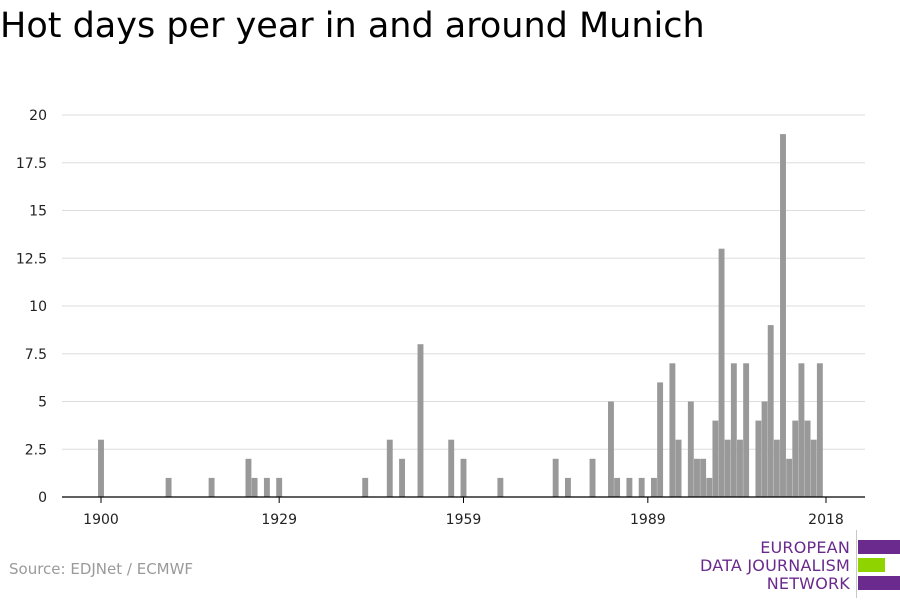 This screenshot has height=600, width=900. What do you see at coordinates (648, 520) in the screenshot?
I see `x-tick-label: 1989` at bounding box center [648, 520].